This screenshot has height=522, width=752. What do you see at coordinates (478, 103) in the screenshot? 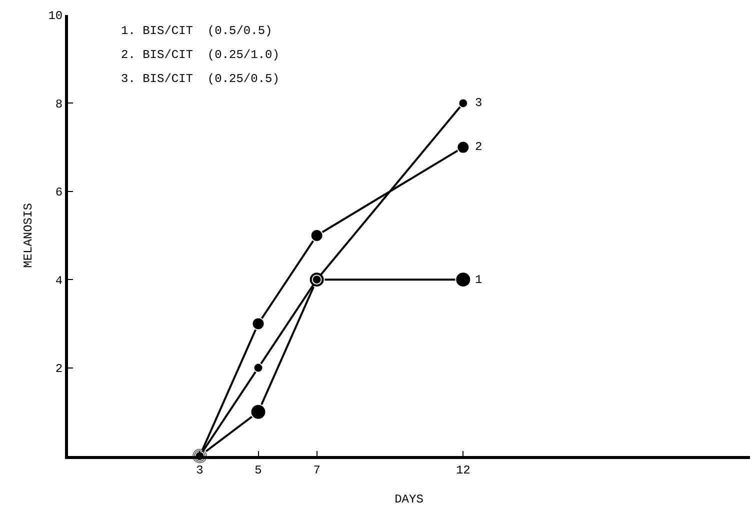
I see `series-label: 3` at bounding box center [478, 103].